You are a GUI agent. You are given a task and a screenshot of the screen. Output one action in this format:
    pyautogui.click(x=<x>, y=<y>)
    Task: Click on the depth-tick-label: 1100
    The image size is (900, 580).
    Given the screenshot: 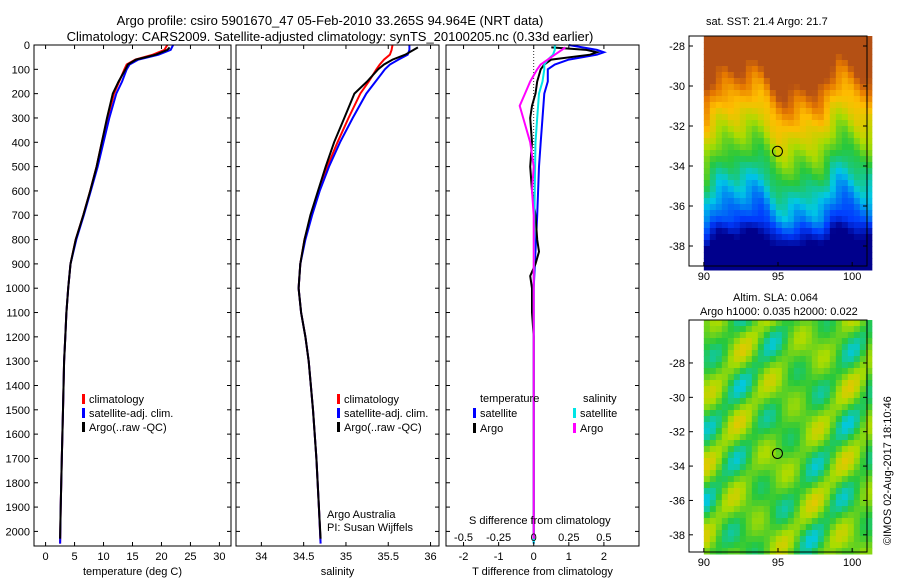 What is the action you would take?
    pyautogui.click(x=18, y=314)
    